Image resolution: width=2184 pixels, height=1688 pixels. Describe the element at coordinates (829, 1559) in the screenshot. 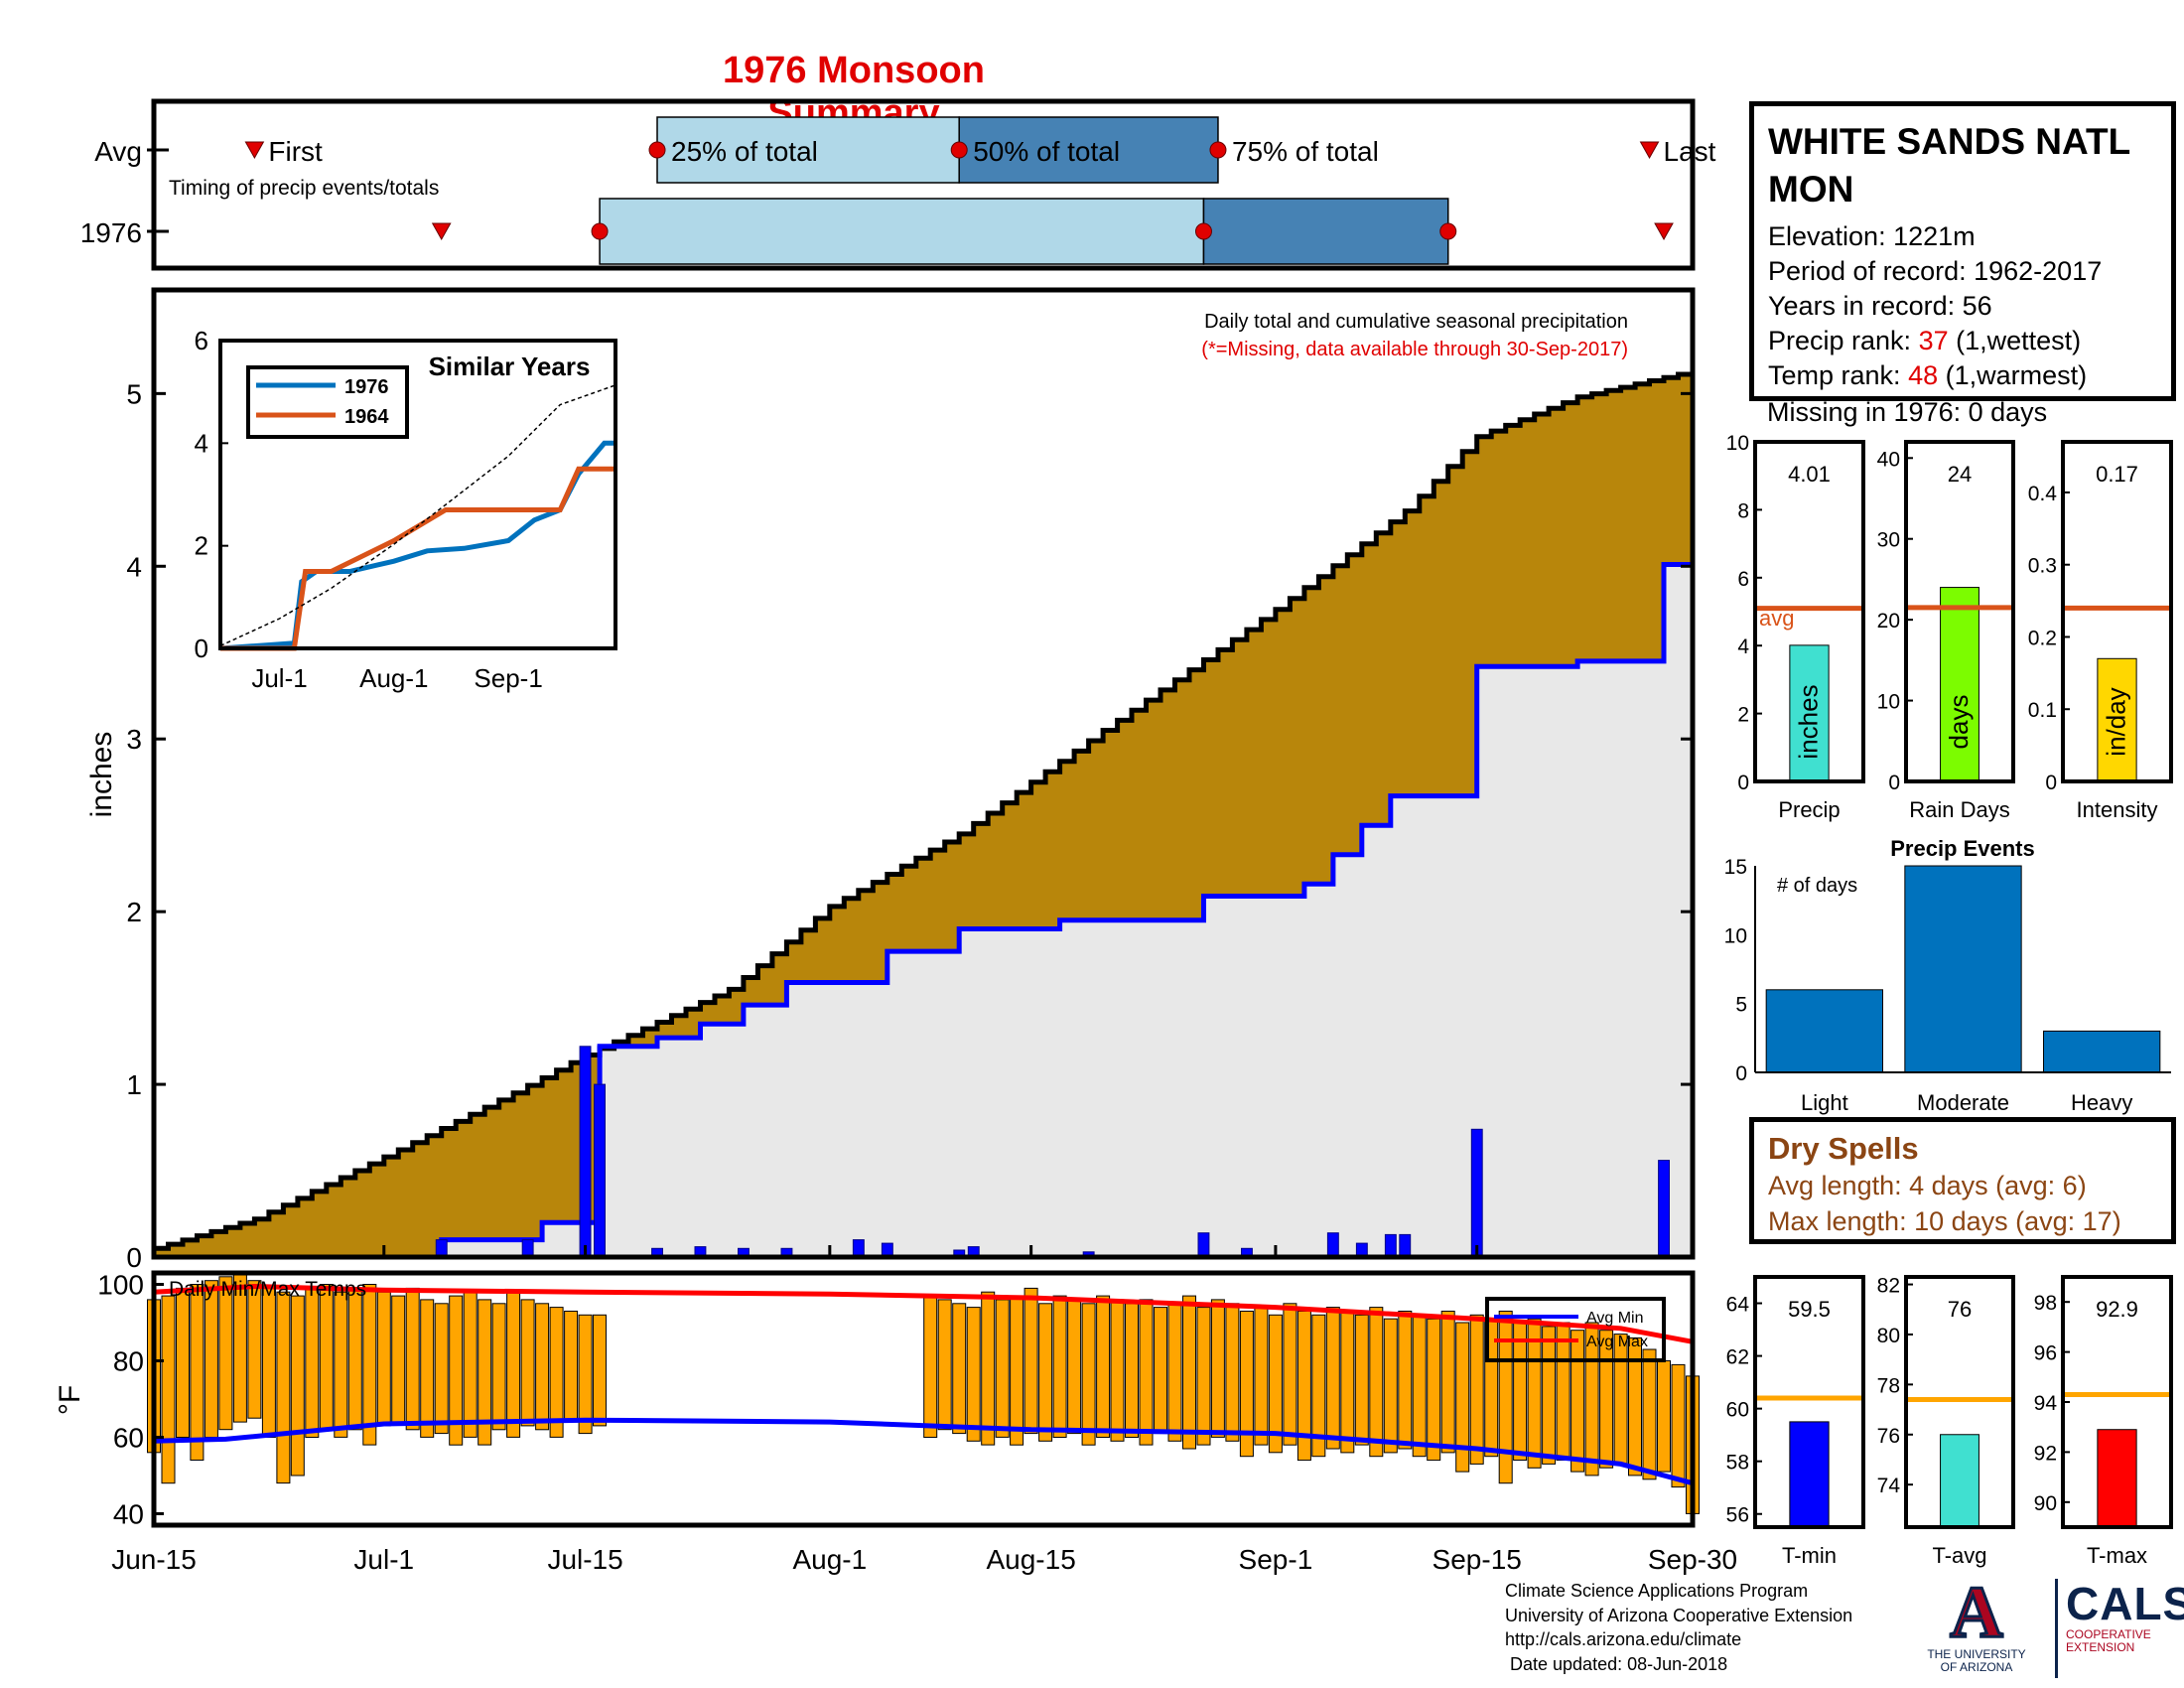

I see `x-tick-label: Aug-1` at that location.